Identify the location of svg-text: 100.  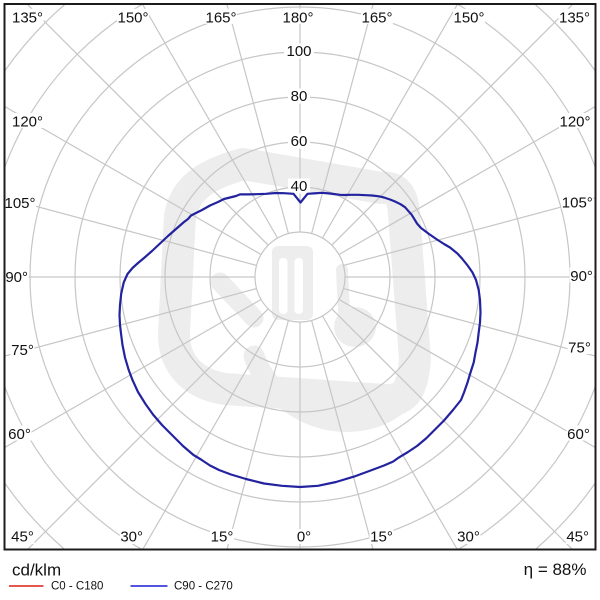
(298, 51).